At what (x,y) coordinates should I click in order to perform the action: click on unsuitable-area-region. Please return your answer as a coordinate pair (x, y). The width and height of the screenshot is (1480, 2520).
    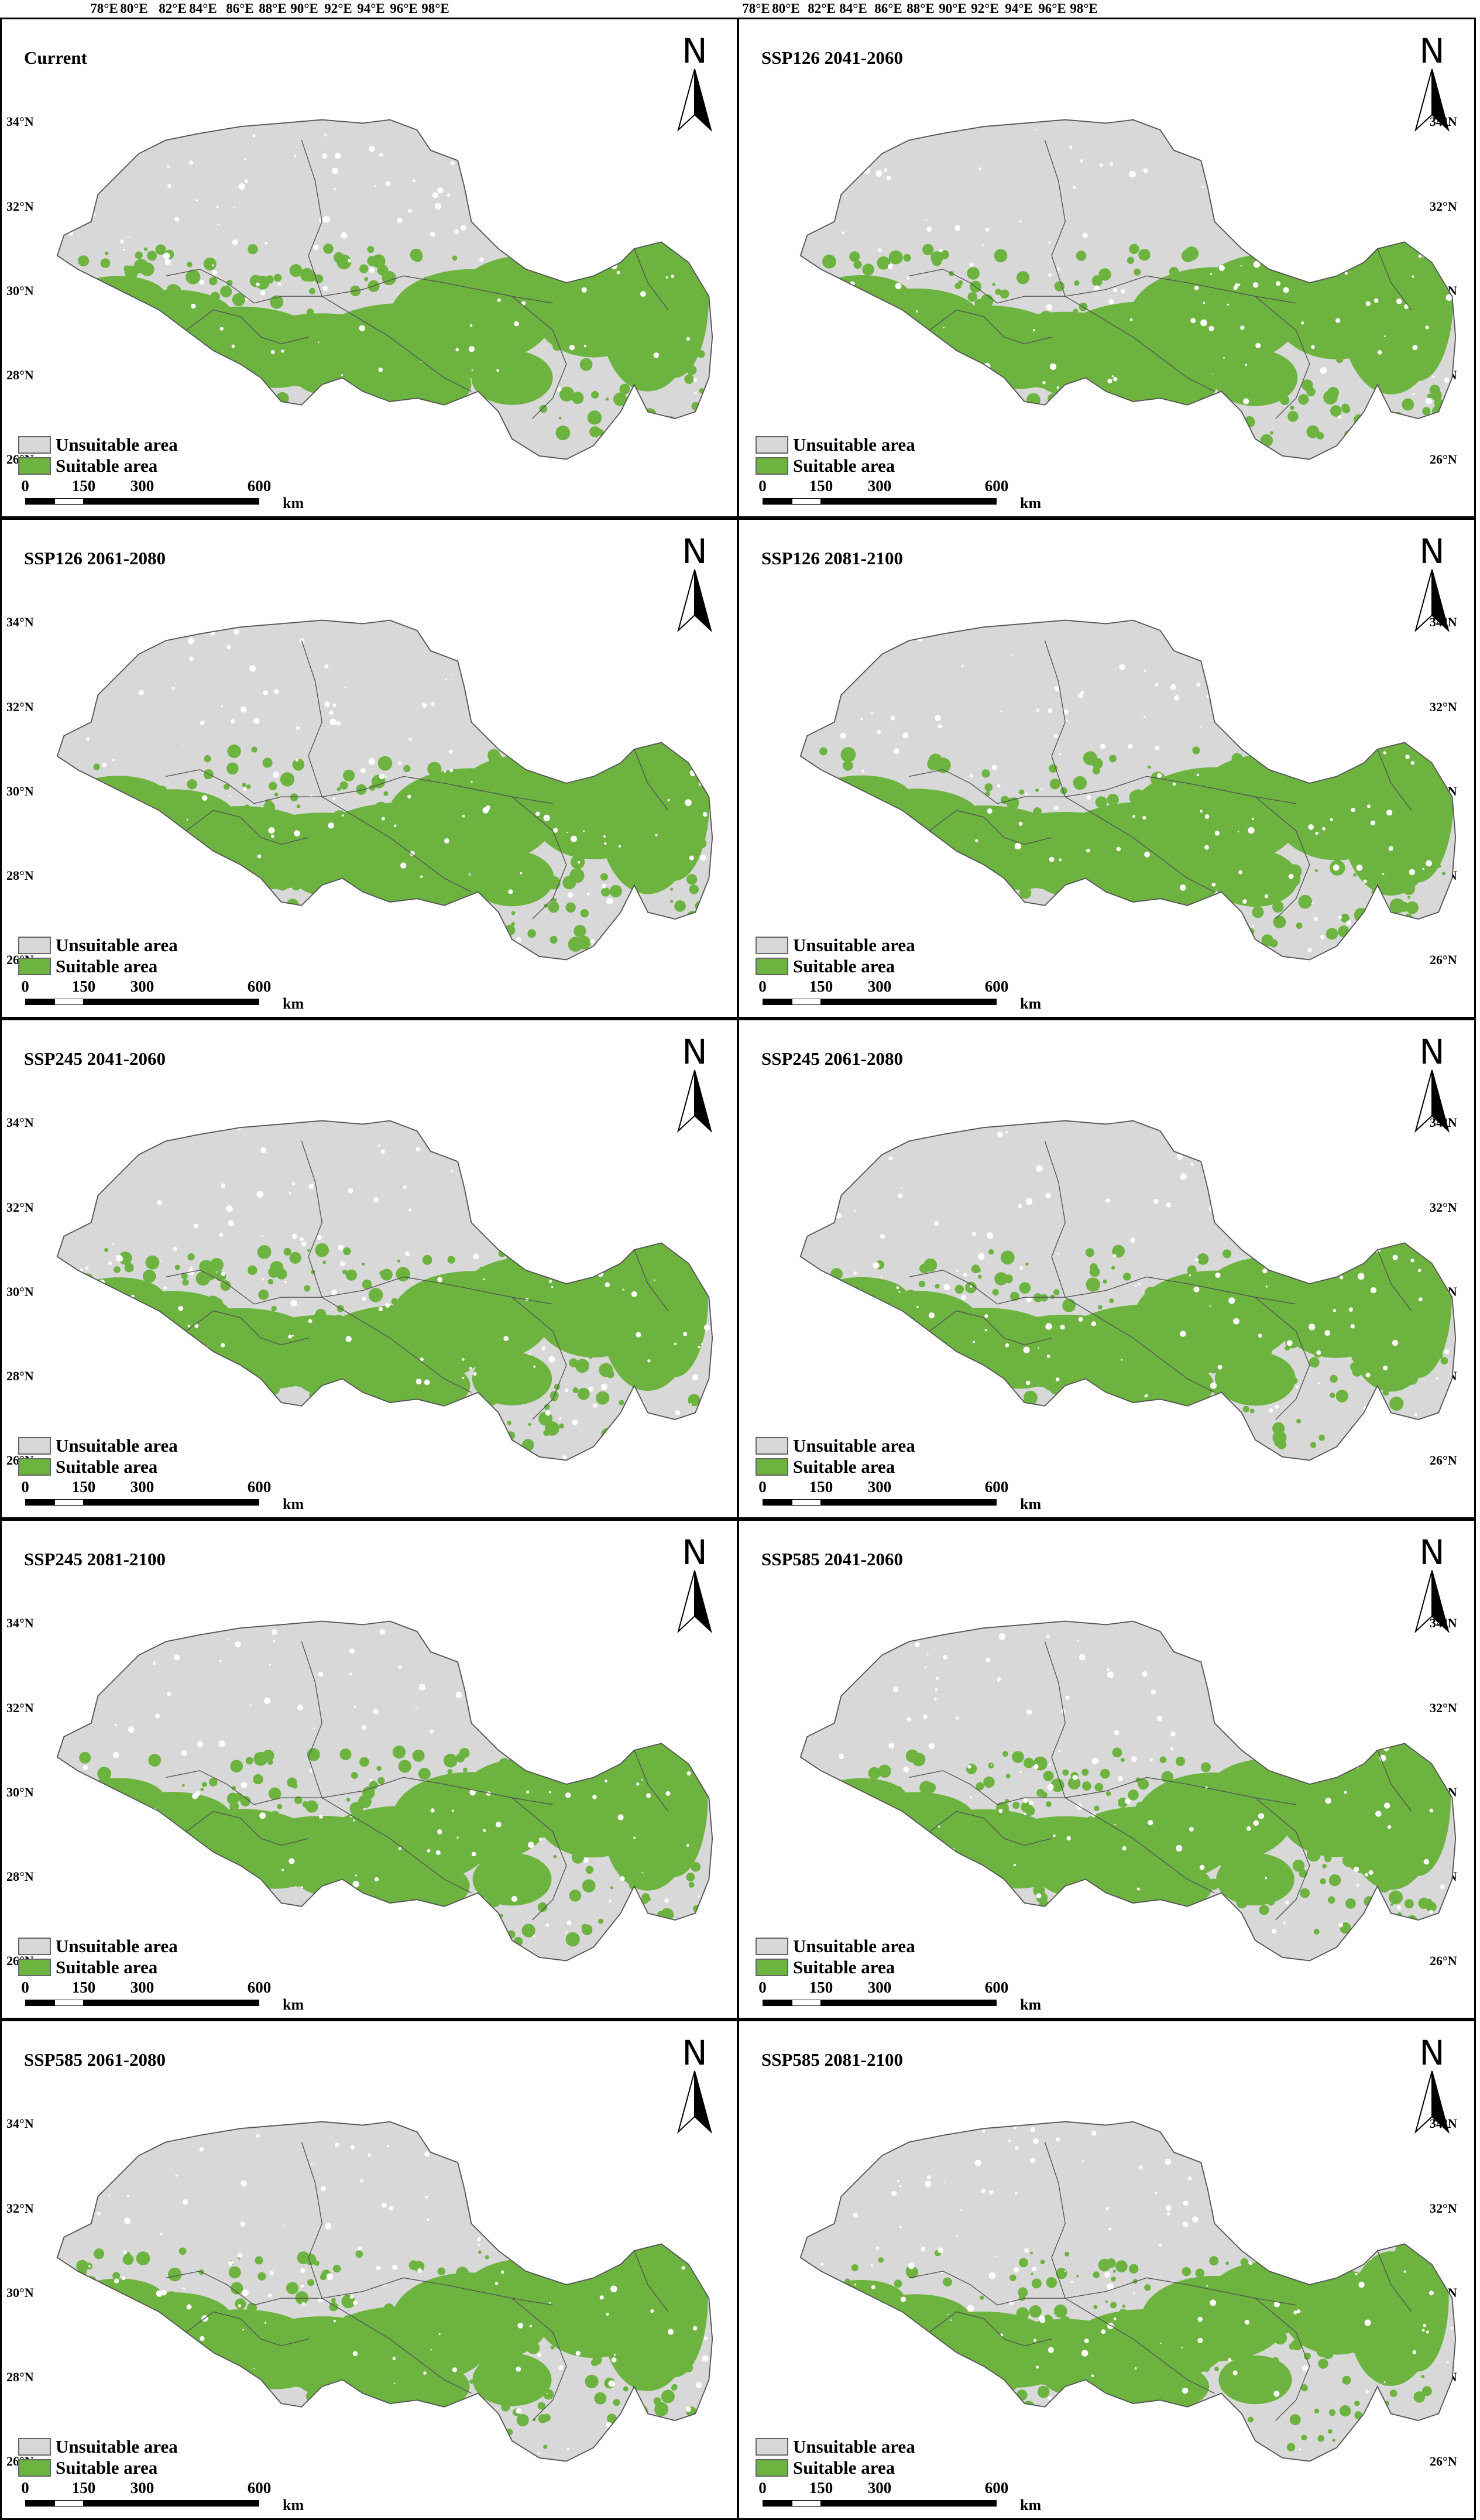
    Looking at the image, I should click on (1128, 2291).